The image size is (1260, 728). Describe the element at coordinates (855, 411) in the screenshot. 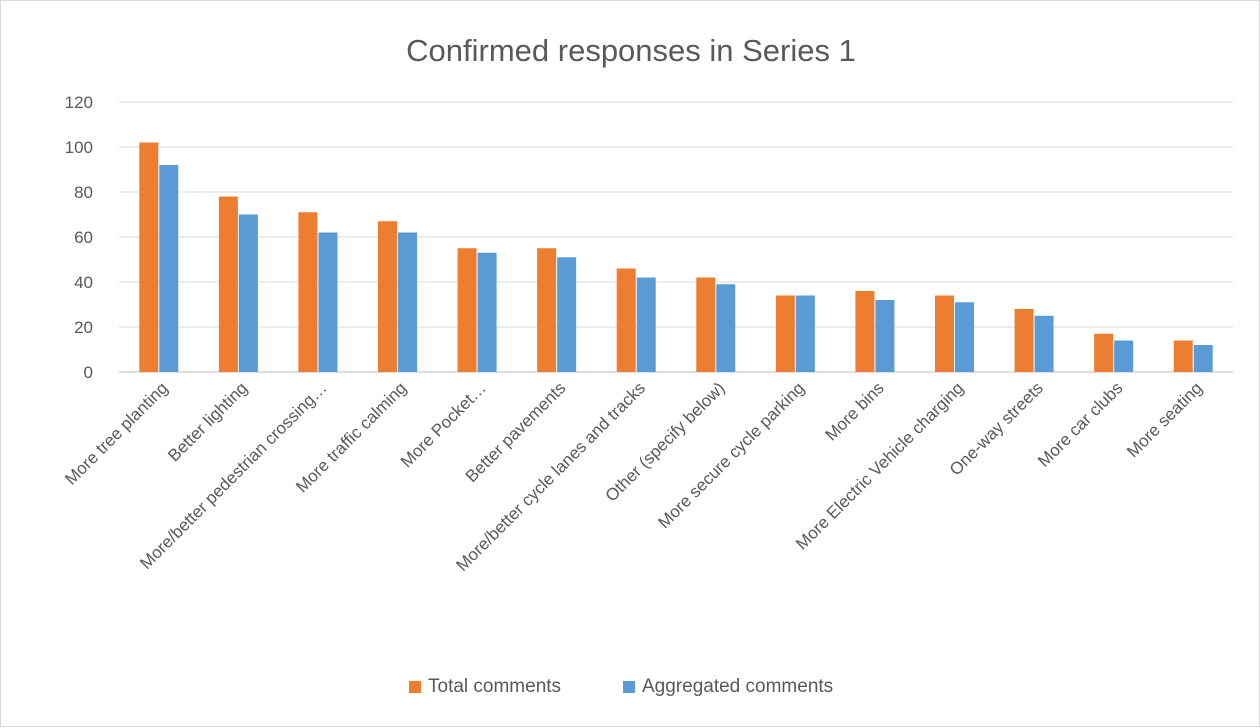

I see `x-tick-label: More bins` at that location.